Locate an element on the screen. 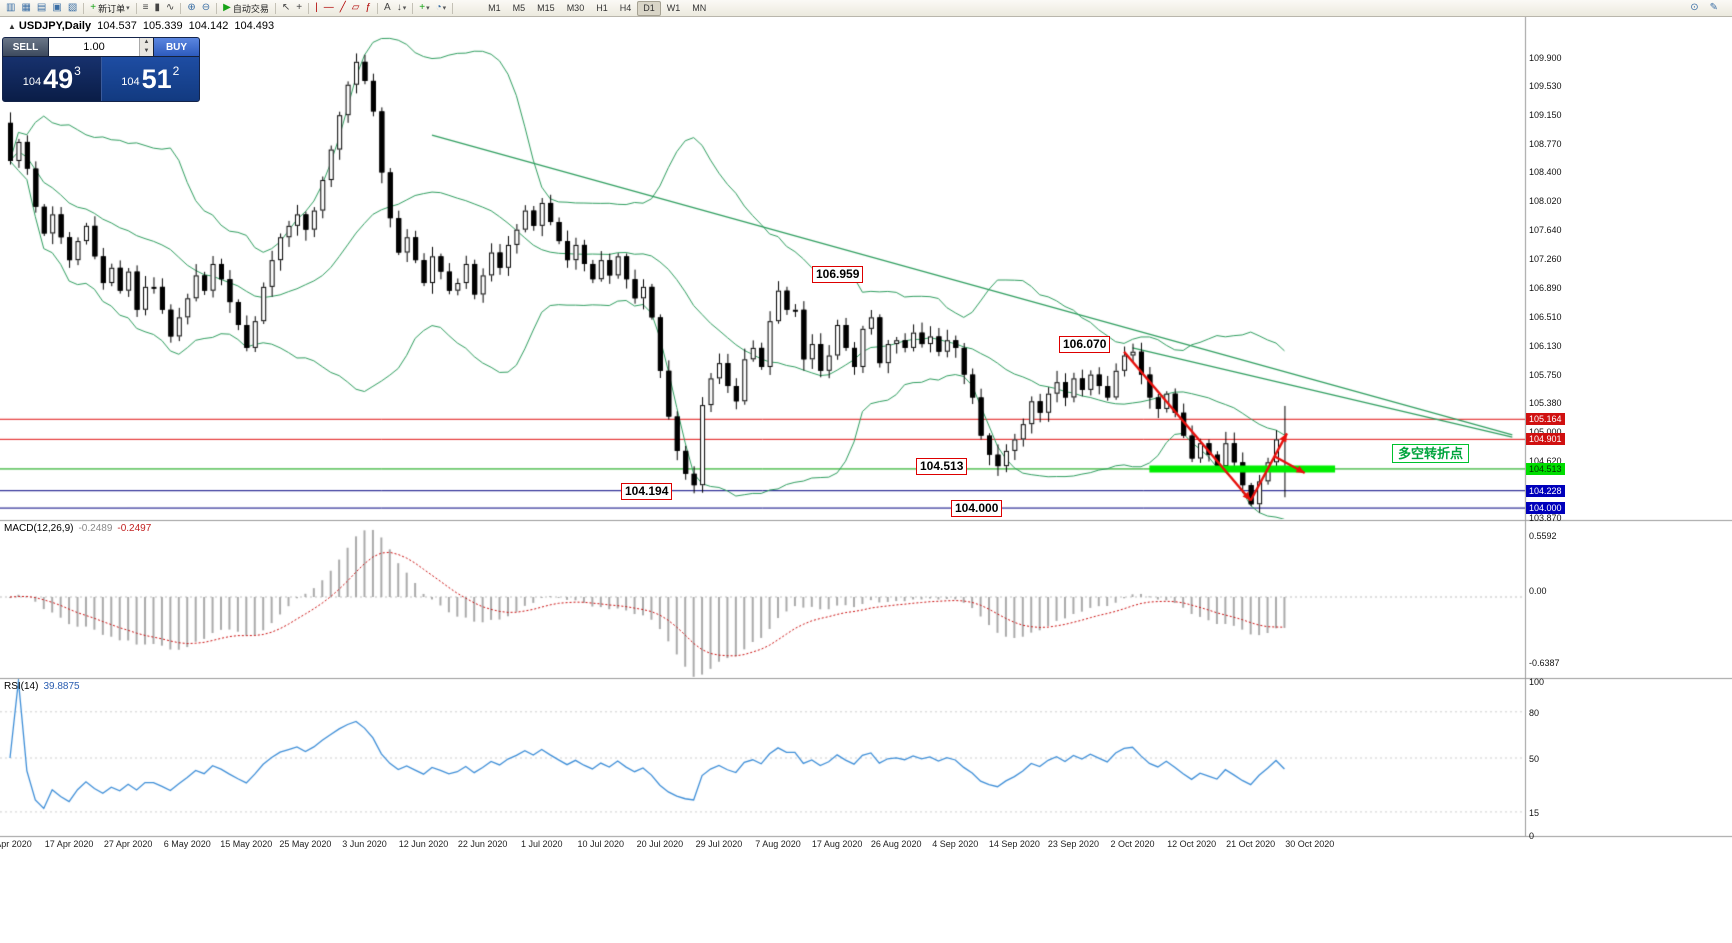 The width and height of the screenshot is (1732, 943). vertical-line-button: | is located at coordinates (316, 8).